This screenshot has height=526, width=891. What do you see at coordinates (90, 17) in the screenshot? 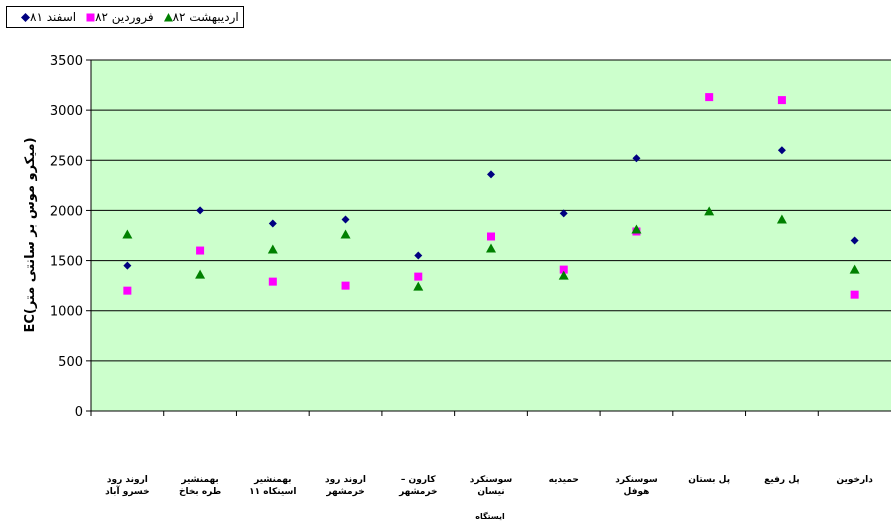
I see `legend-square-icon` at bounding box center [90, 17].